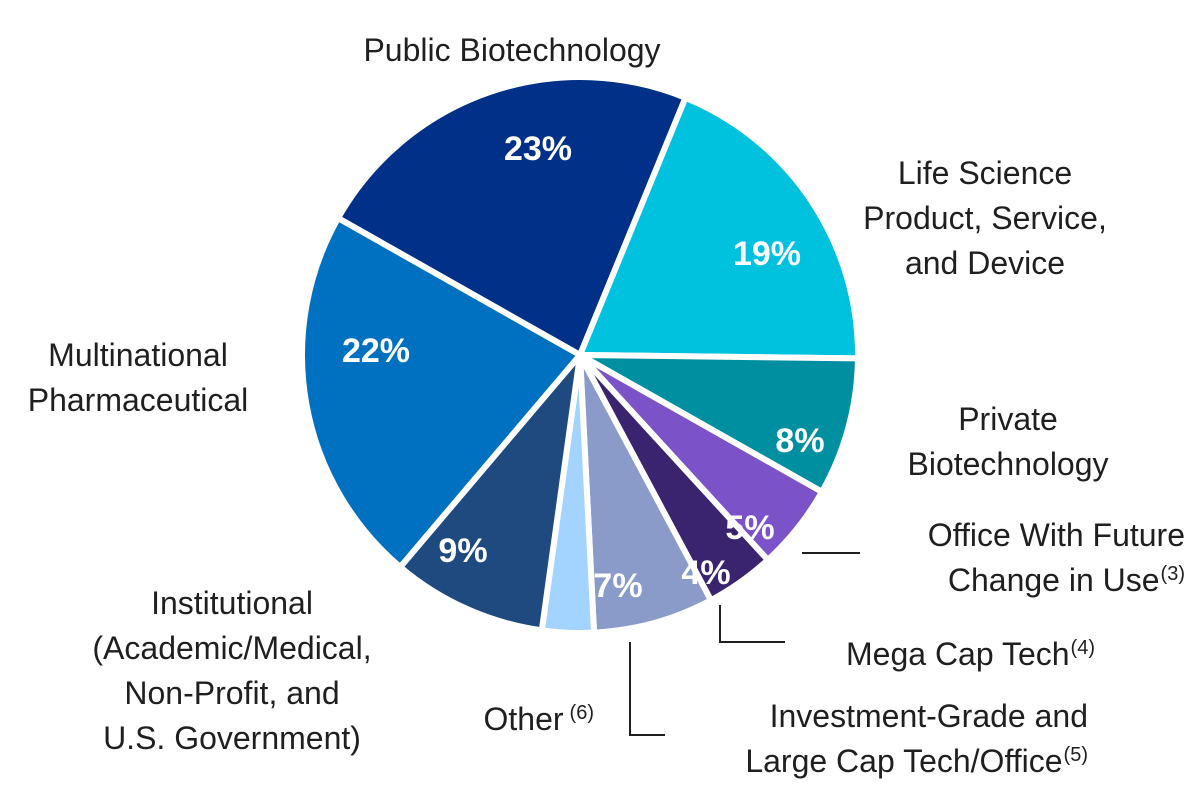 This screenshot has height=786, width=1200. I want to click on category-label-line: Public Biotechnology, so click(511, 50).